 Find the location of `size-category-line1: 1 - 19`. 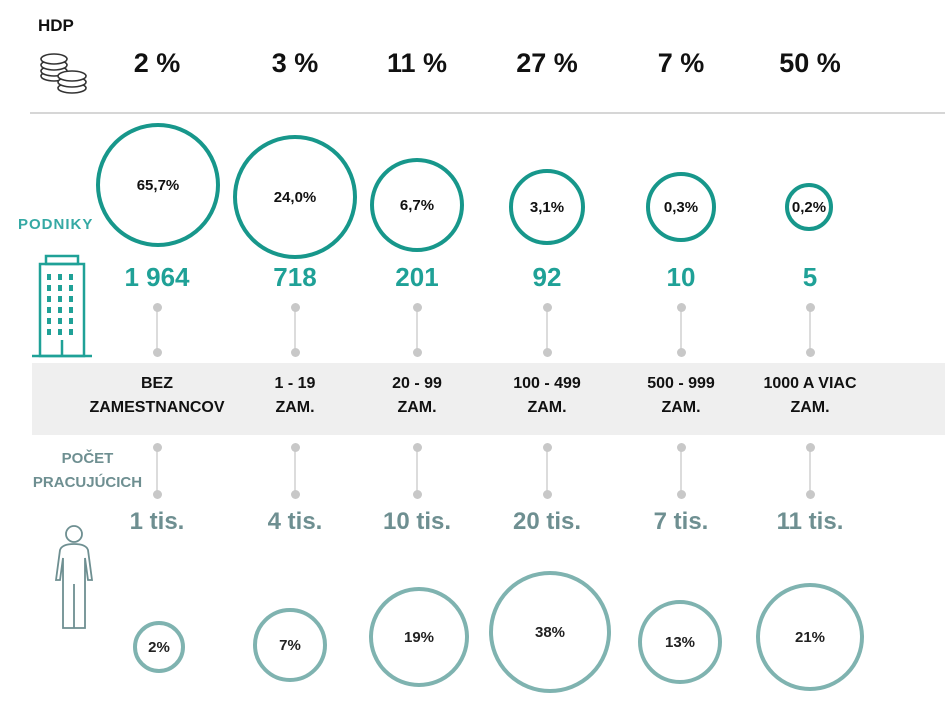

size-category-line1: 1 - 19 is located at coordinates (295, 383).